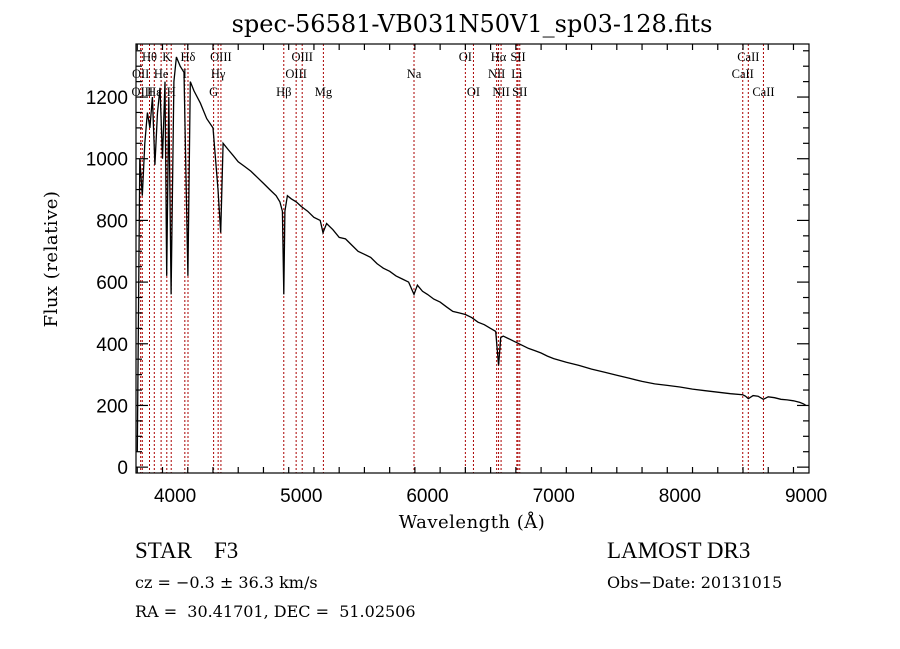 This screenshot has width=900, height=649. Describe the element at coordinates (499, 57) in the screenshot. I see `line-label: Hα` at that location.